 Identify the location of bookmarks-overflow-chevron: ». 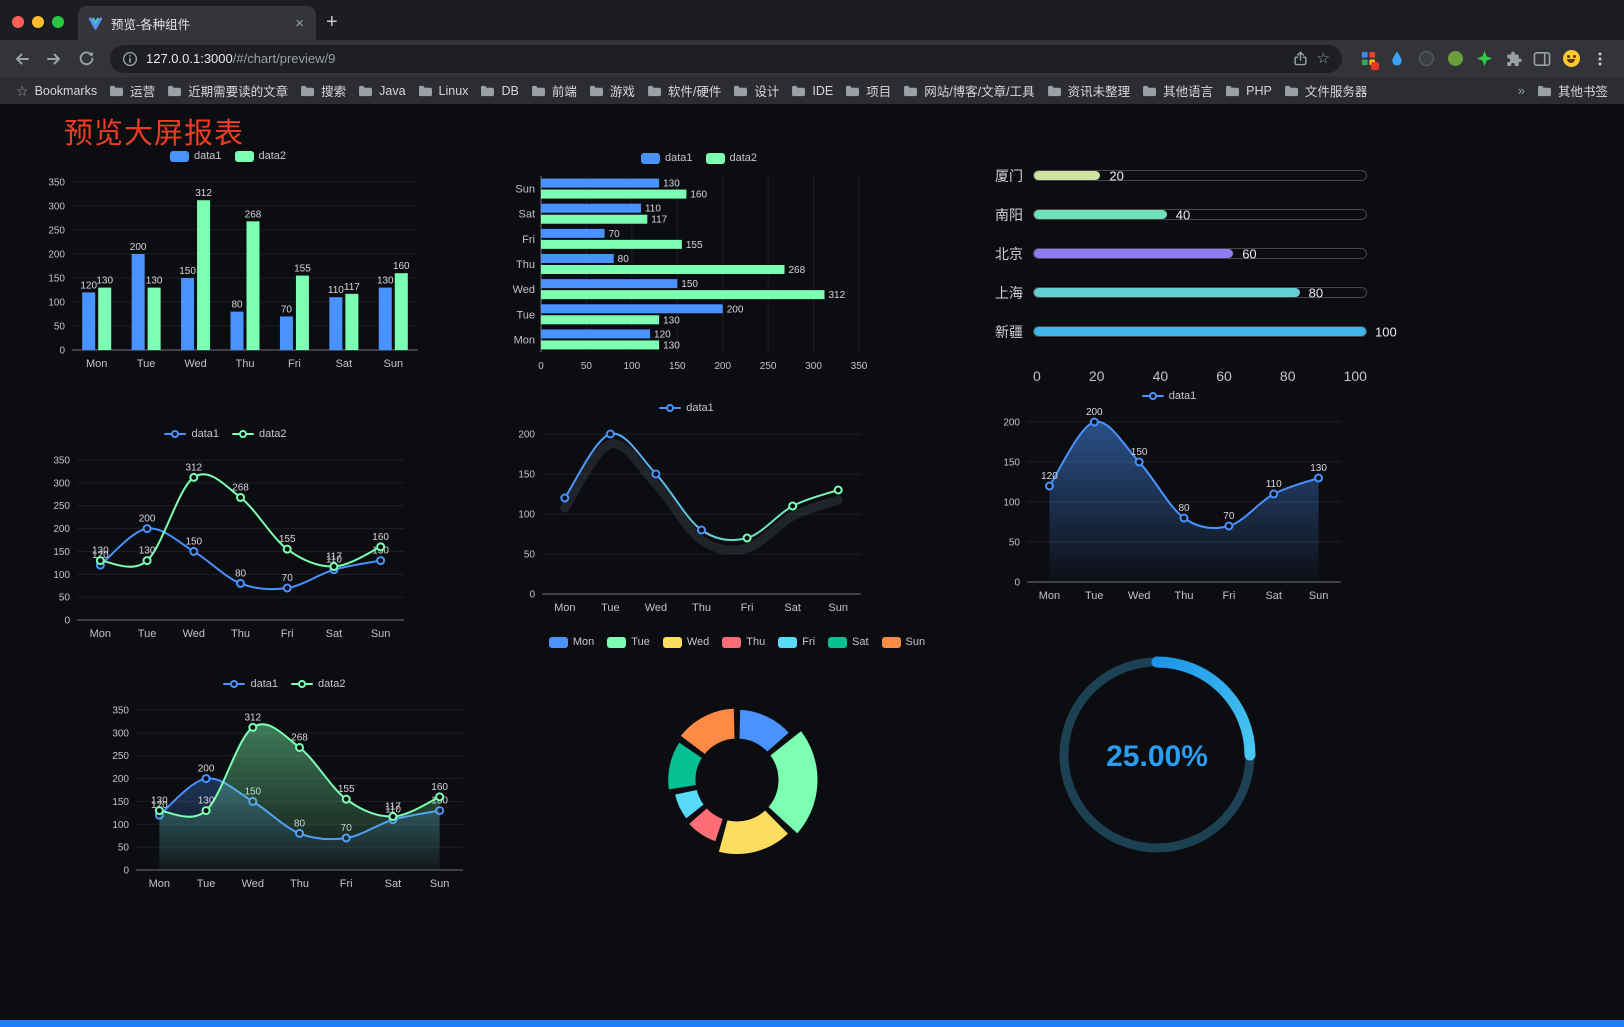
(1521, 90).